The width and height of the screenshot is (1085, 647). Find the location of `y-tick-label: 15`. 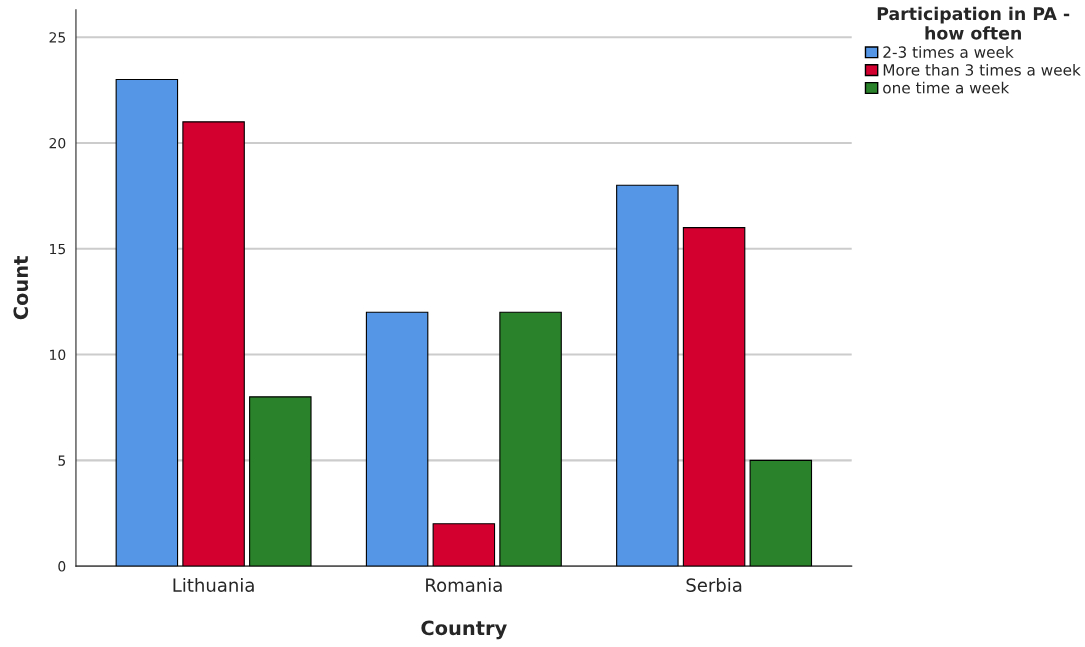

y-tick-label: 15 is located at coordinates (58, 249).